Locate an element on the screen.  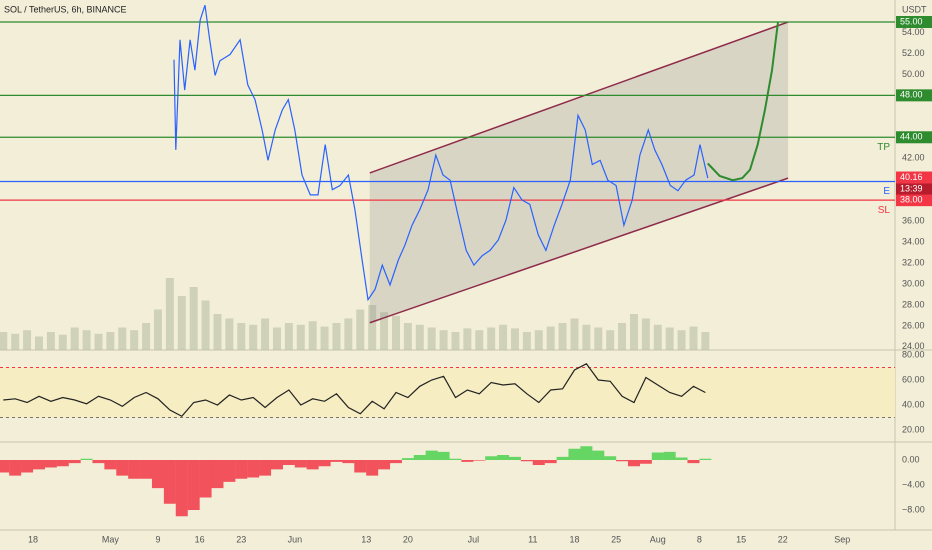
band-fill is located at coordinates (447, 392).